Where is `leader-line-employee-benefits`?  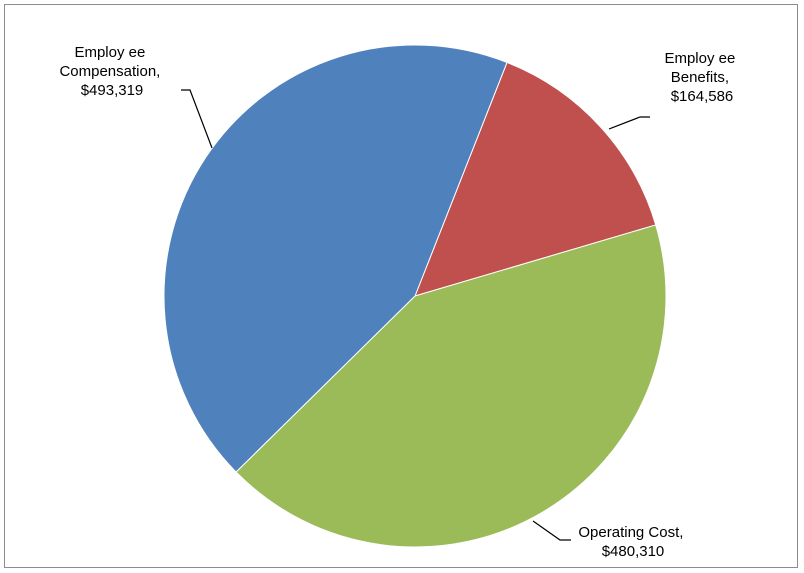 leader-line-employee-benefits is located at coordinates (629, 123).